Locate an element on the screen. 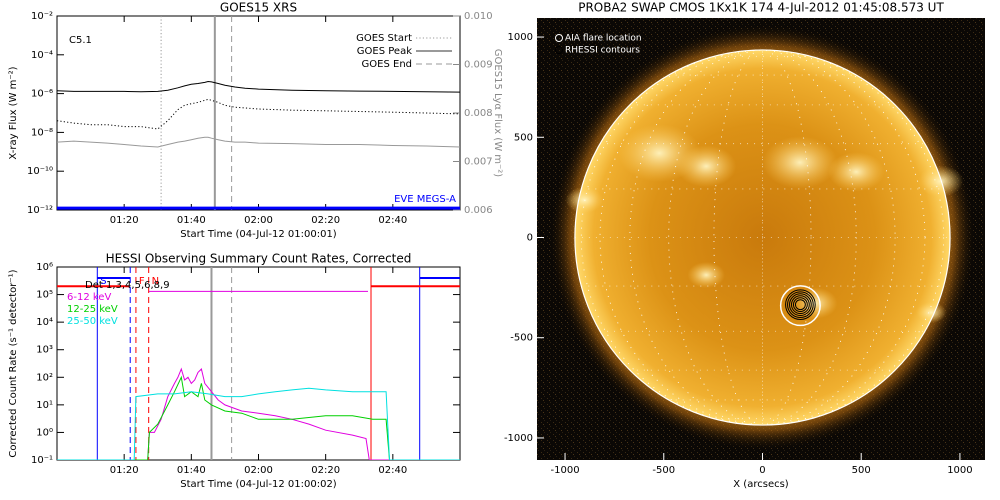 This screenshot has width=1000, height=500. marker-label: N is located at coordinates (155, 281).